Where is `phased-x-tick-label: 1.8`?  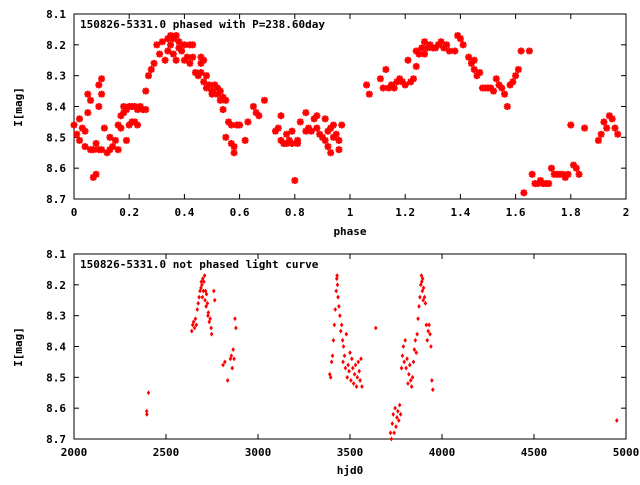
phased-x-tick-label: 1.8 is located at coordinates (571, 212).